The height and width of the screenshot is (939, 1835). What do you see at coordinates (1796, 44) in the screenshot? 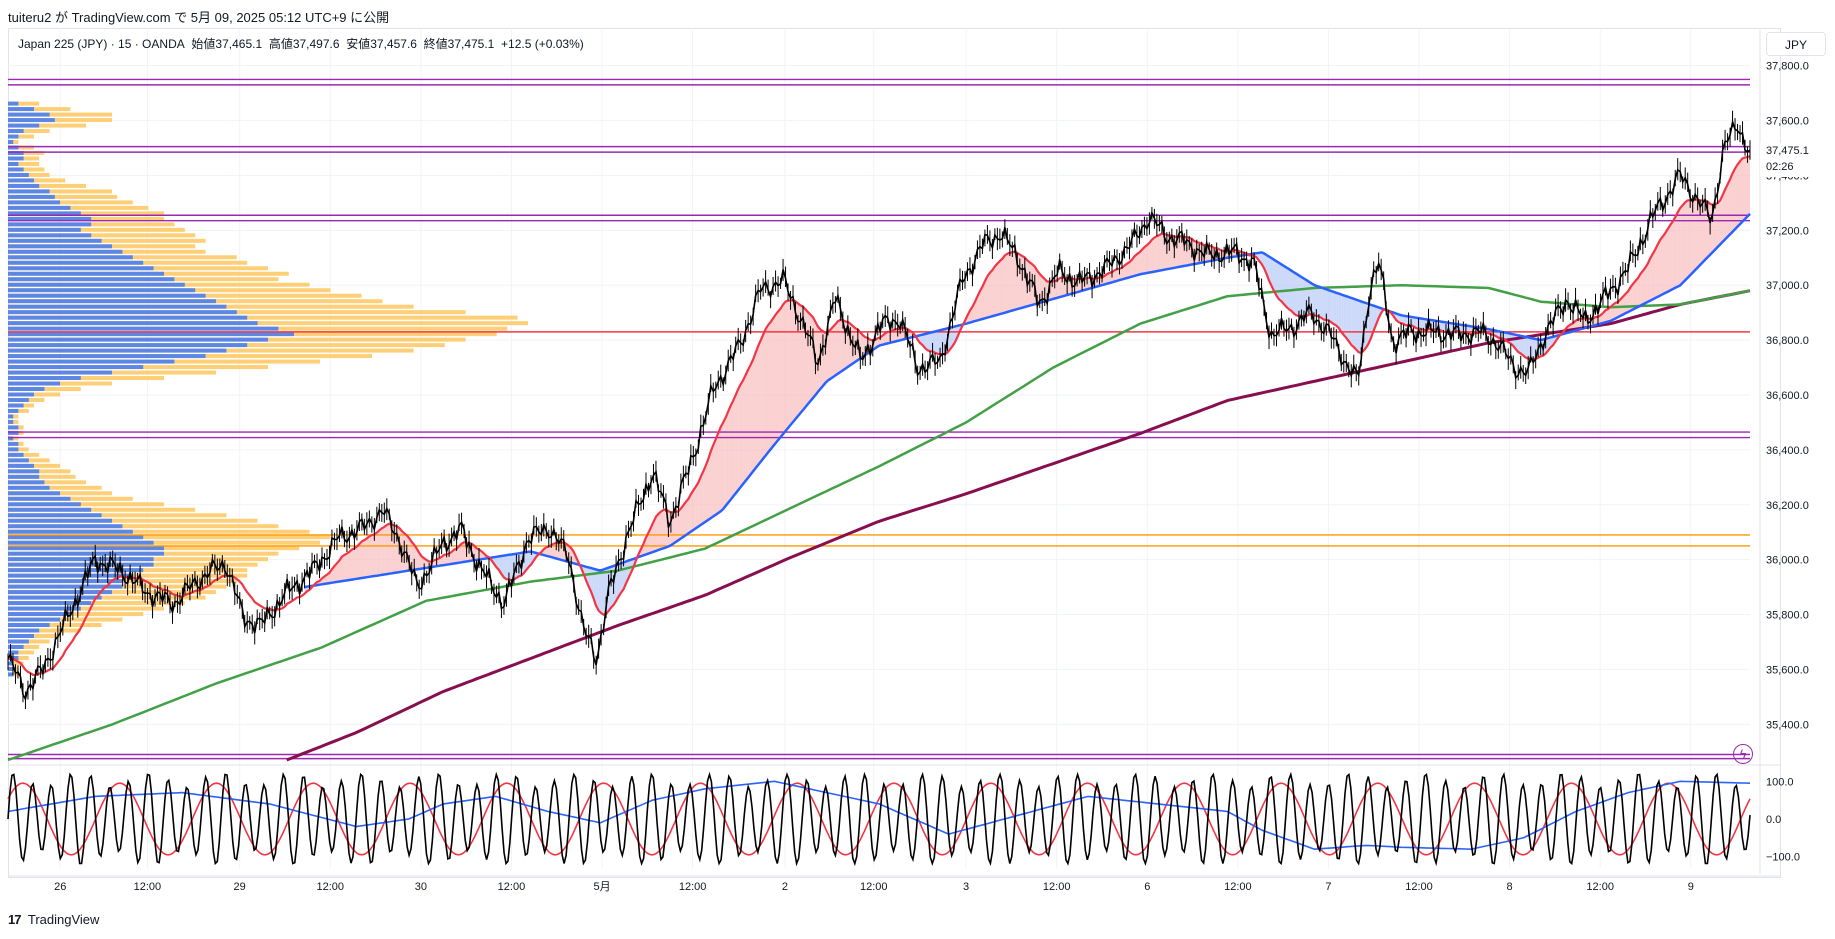
I see `currency-selector: JPY` at bounding box center [1796, 44].